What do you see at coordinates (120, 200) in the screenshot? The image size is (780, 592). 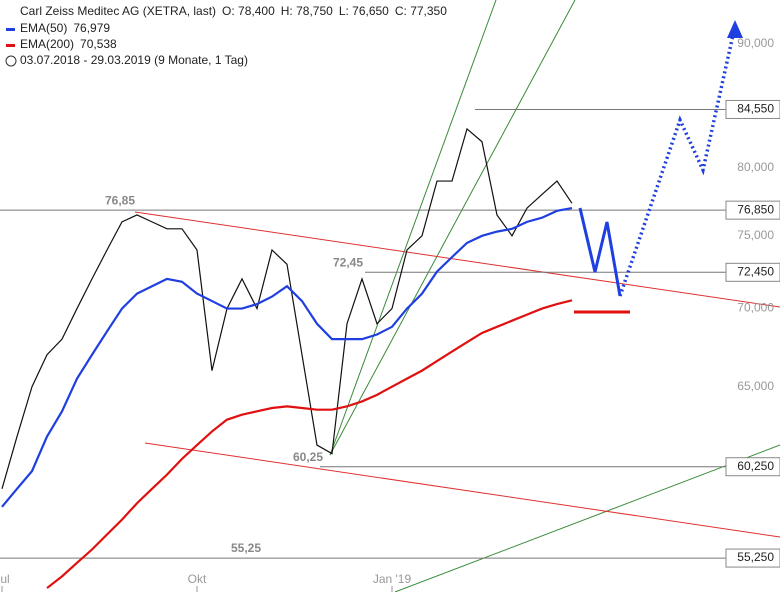 I see `annotation: 76,85` at bounding box center [120, 200].